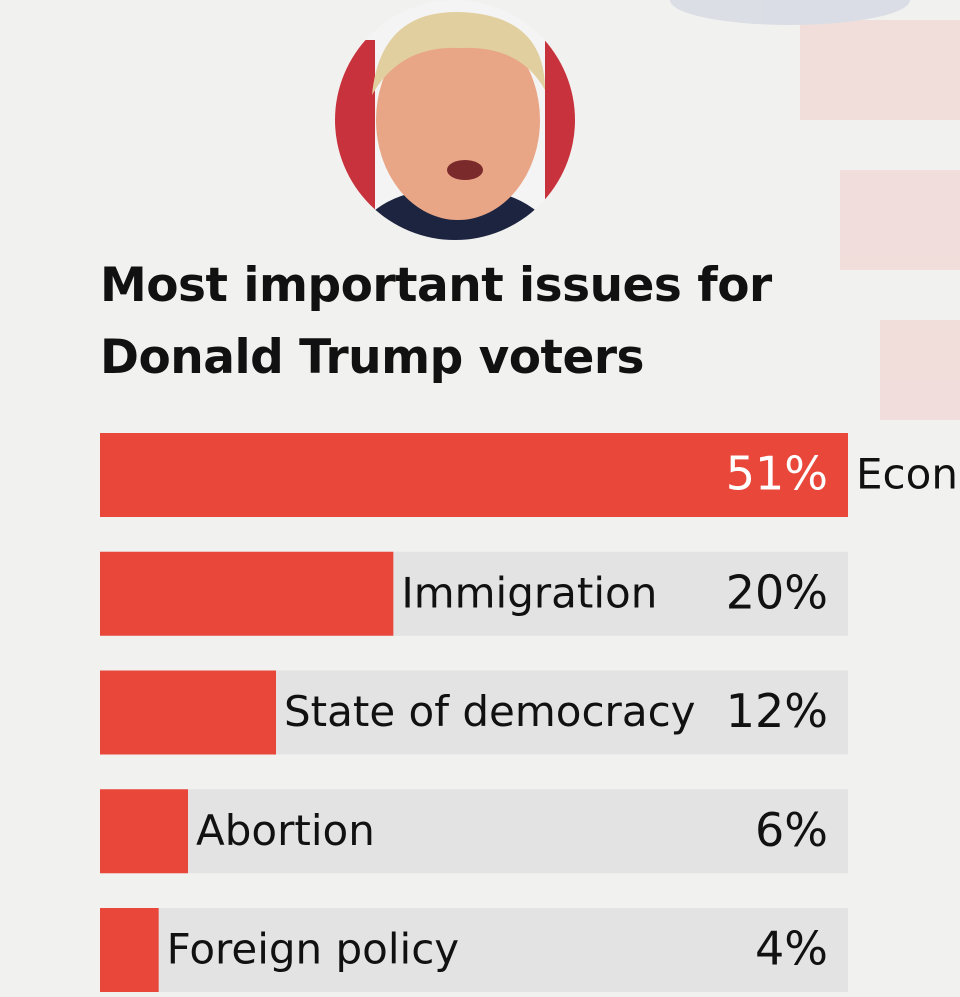 Image resolution: width=960 pixels, height=997 pixels. I want to click on value-label: 6%, so click(791, 830).